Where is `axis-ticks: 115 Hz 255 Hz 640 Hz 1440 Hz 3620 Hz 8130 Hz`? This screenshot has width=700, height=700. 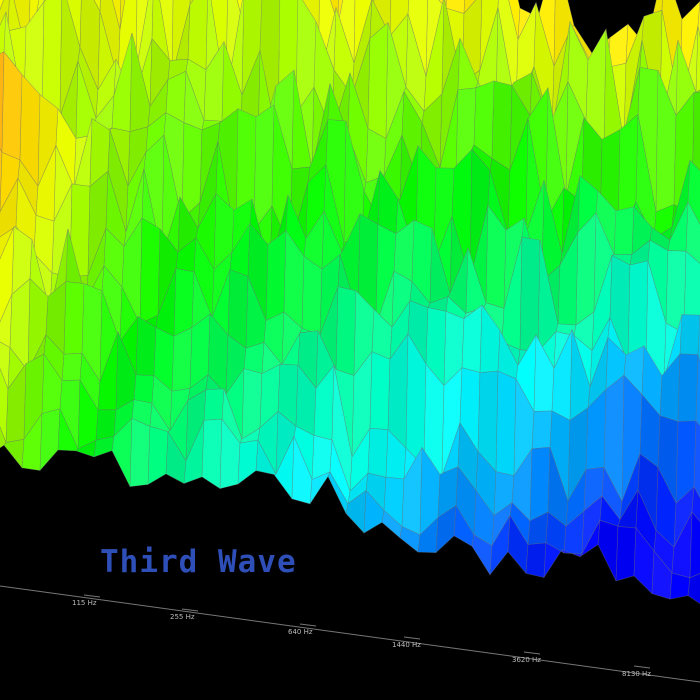
axis-ticks: 115 Hz 255 Hz 640 Hz 1440 Hz 3620 Hz 8130 Hz is located at coordinates (361, 636).